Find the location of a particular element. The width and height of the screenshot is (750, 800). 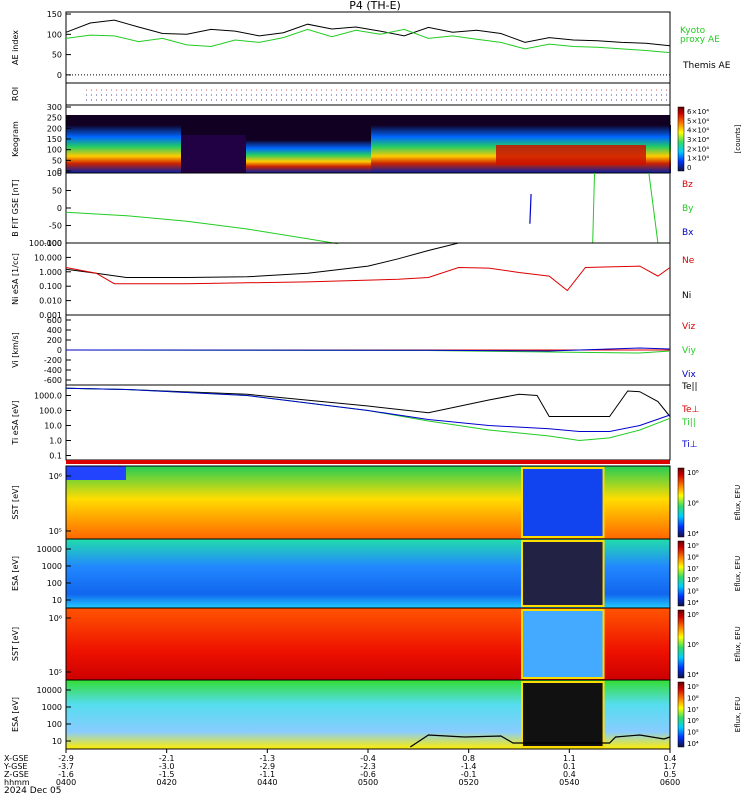

esa_e-colorbar is located at coordinates (681, 573).